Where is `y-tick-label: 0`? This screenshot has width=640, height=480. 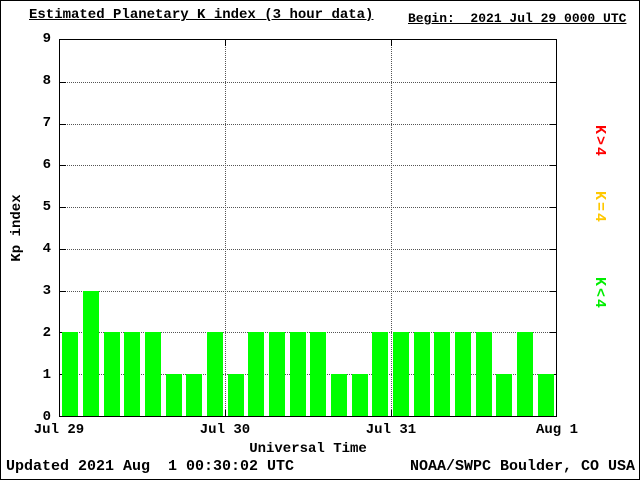 y-tick-label: 0 is located at coordinates (46, 417).